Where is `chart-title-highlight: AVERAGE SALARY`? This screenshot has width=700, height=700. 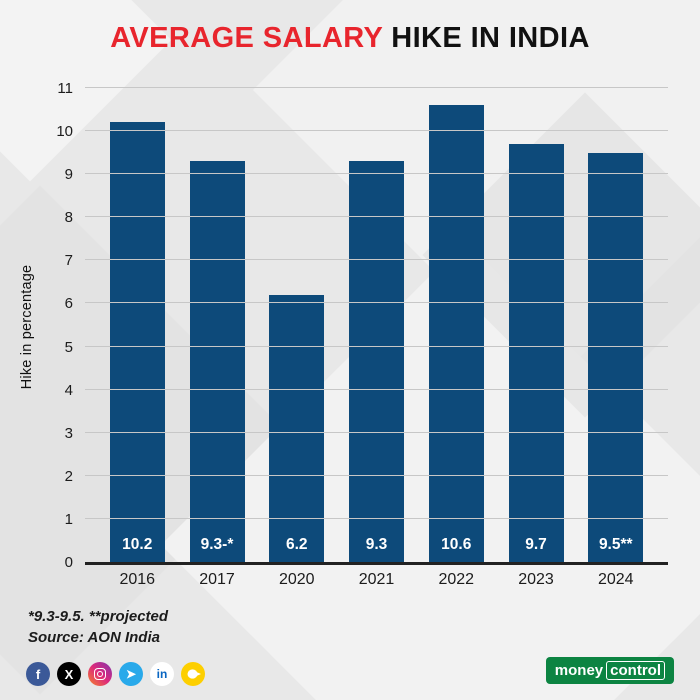 chart-title-highlight: AVERAGE SALARY is located at coordinates (246, 38).